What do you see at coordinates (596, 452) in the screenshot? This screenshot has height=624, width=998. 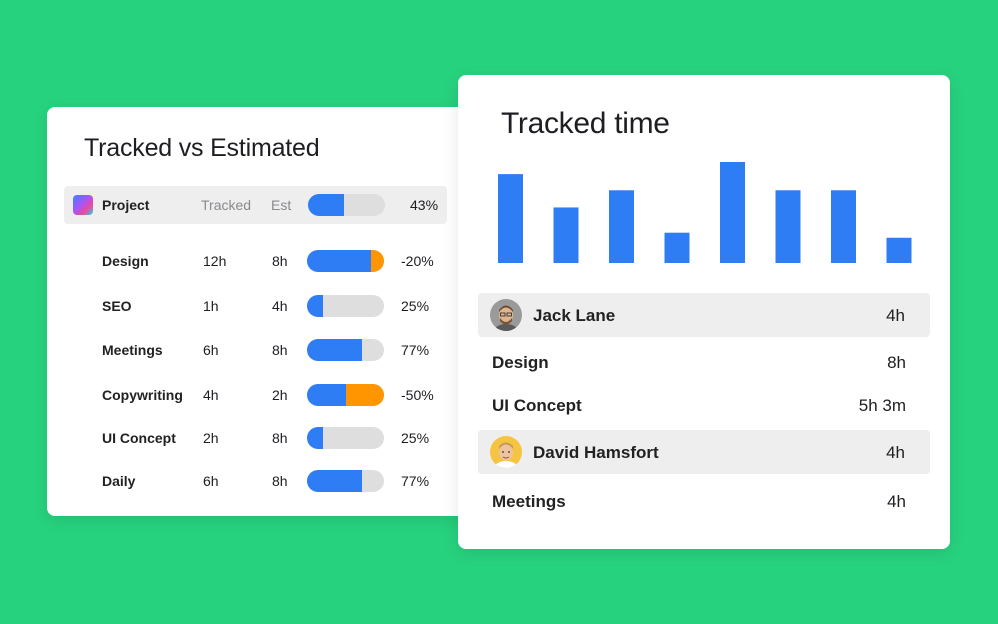 I see `person-name: David Hamsfort` at bounding box center [596, 452].